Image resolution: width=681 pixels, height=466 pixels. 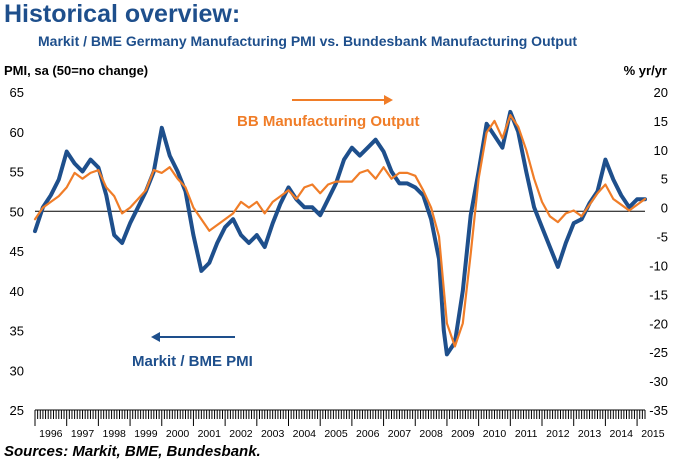 What do you see at coordinates (328, 121) in the screenshot?
I see `legend-label-bb-output: BB Manufacturing Output` at bounding box center [328, 121].